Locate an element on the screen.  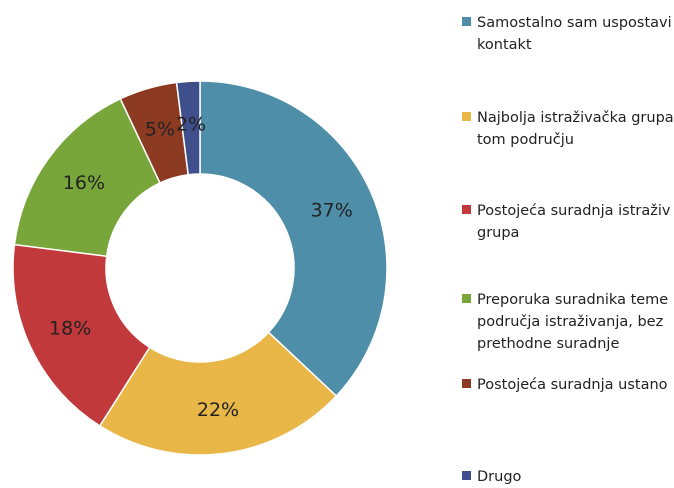
legend-item: Najbolja istraživačka grupa tom području is located at coordinates (568, 129).